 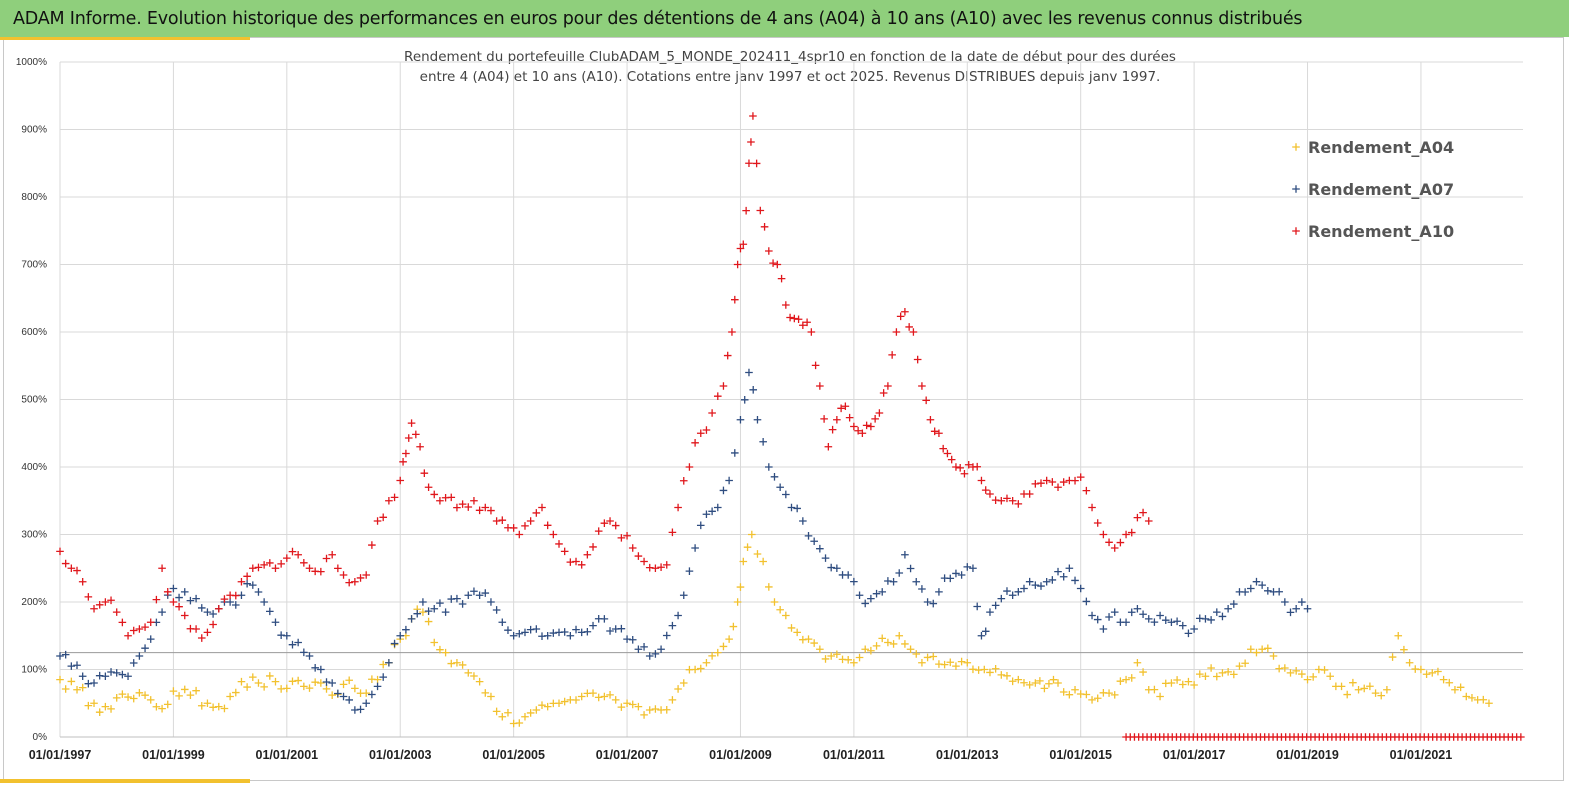 What do you see at coordinates (34, 400) in the screenshot?
I see `y-tick-label: 500%` at bounding box center [34, 400].